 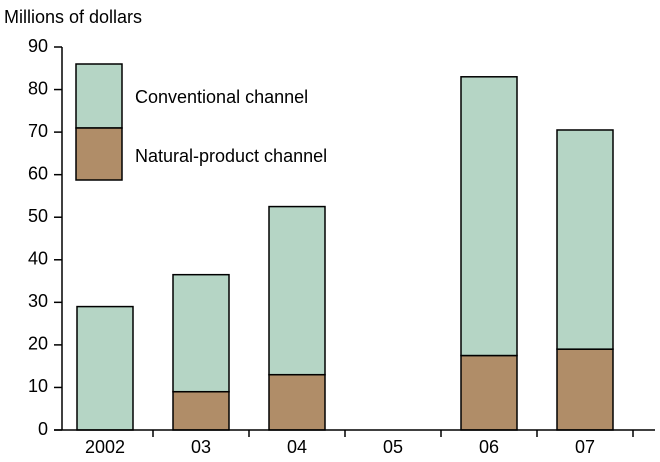 What do you see at coordinates (489, 447) in the screenshot?
I see `x-tick-label: 06` at bounding box center [489, 447].